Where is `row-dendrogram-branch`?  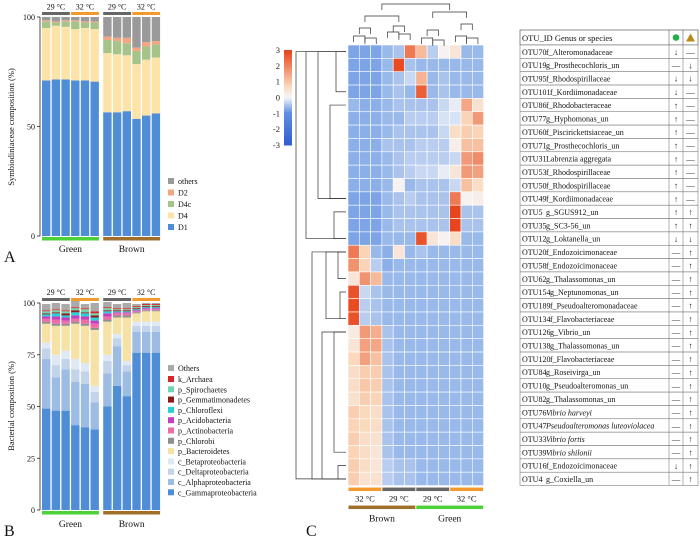
row-dendrogram-branch is located at coordinates (337, 151).